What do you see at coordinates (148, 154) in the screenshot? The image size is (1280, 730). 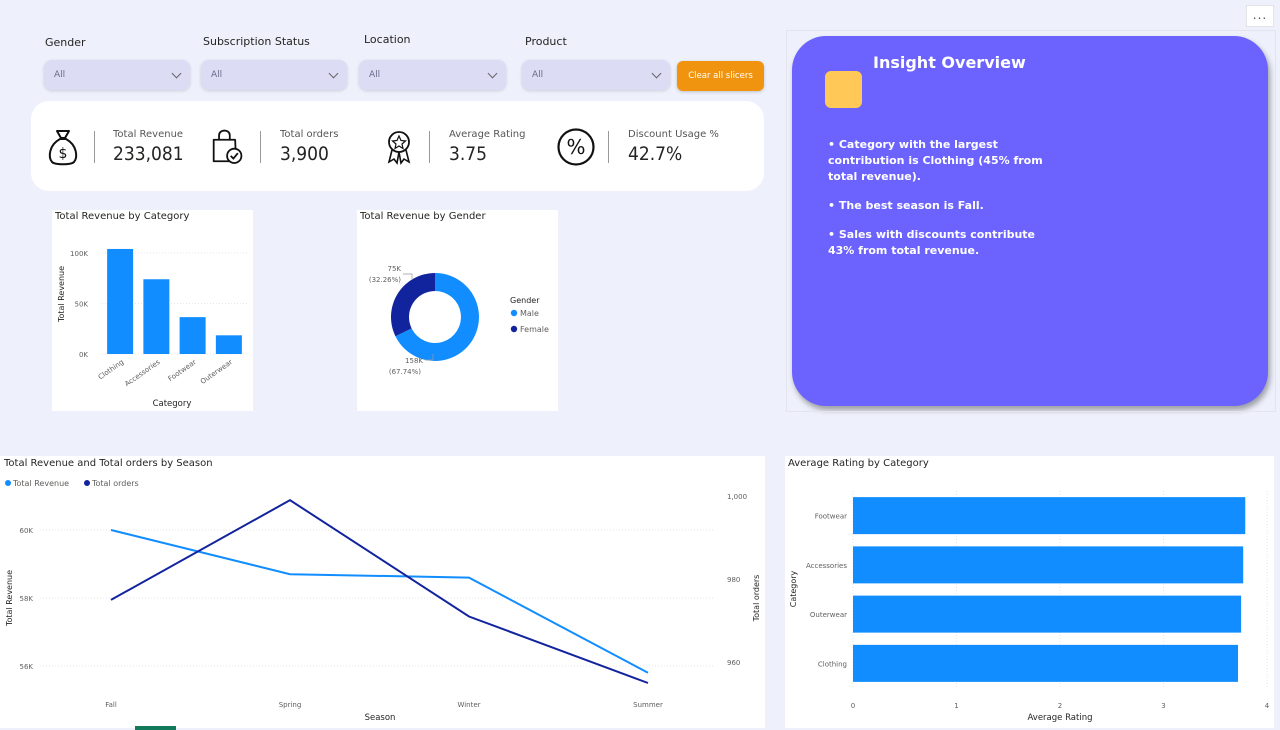 I see `kpi-value-total-revenue: 233,081` at bounding box center [148, 154].